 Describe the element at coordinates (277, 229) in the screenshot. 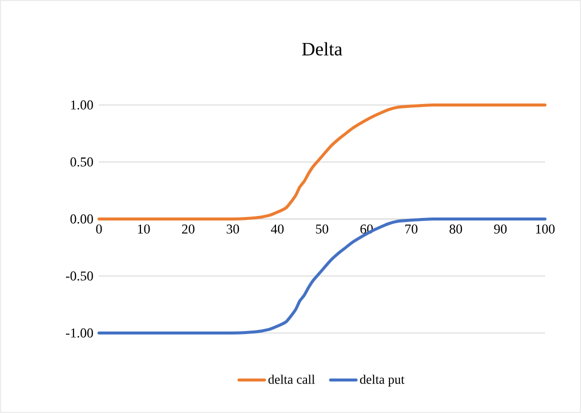

I see `x-tick-label: 40` at that location.